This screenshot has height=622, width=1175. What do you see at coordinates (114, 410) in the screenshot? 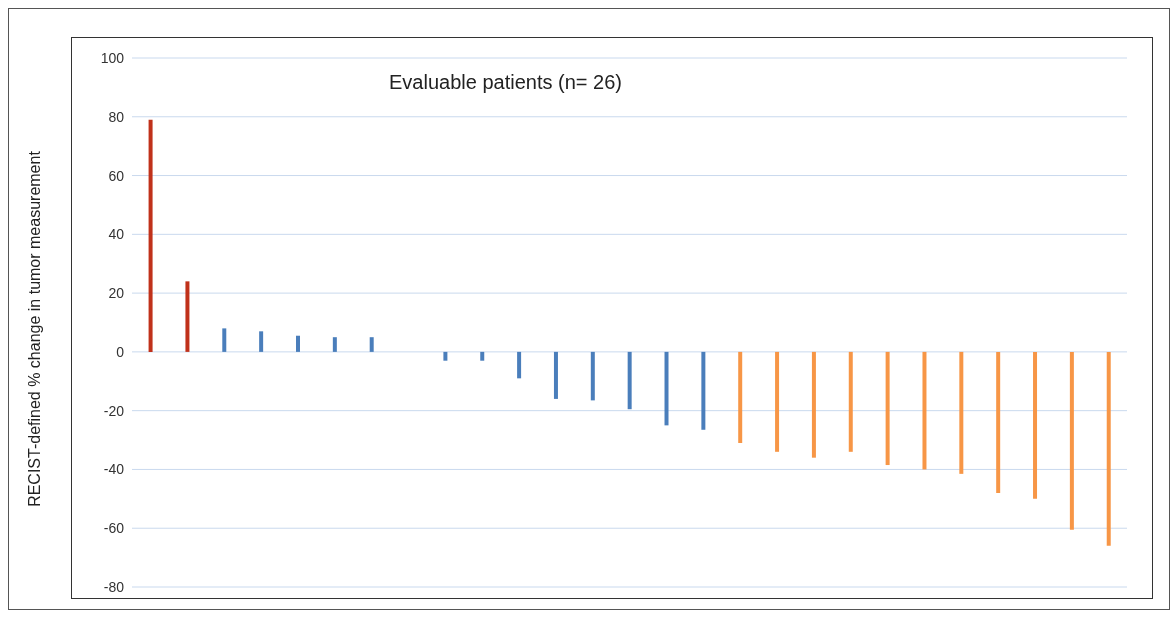
I see `y-tick-label: -20` at bounding box center [114, 410].